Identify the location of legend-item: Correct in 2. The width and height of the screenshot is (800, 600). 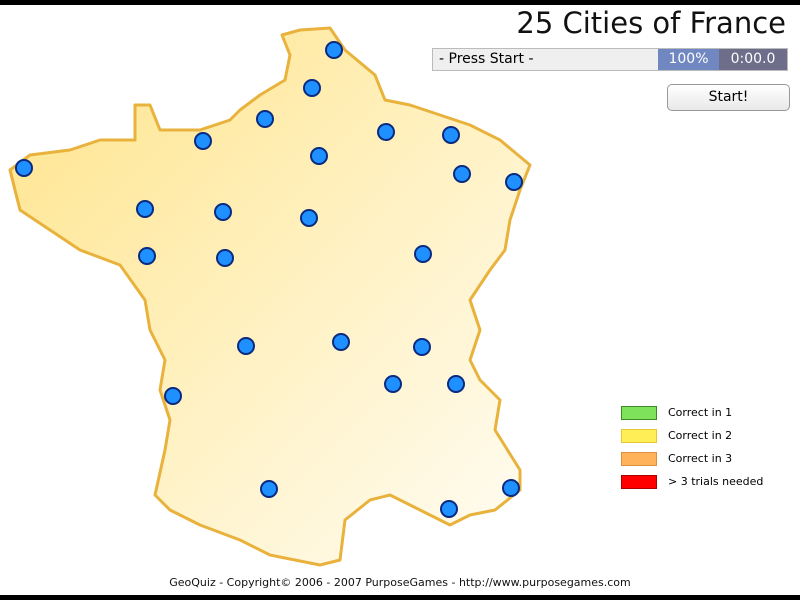
(692, 435).